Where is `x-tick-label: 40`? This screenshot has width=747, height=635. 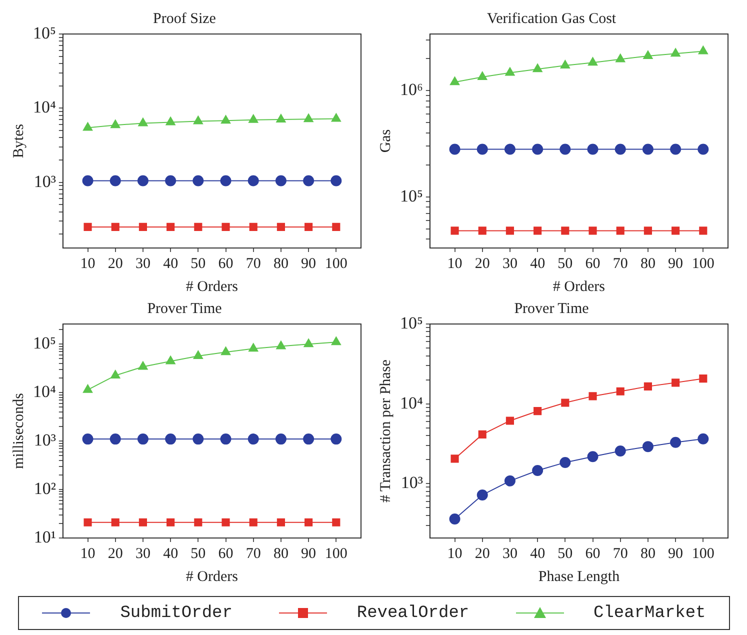
x-tick-label: 40 is located at coordinates (538, 264).